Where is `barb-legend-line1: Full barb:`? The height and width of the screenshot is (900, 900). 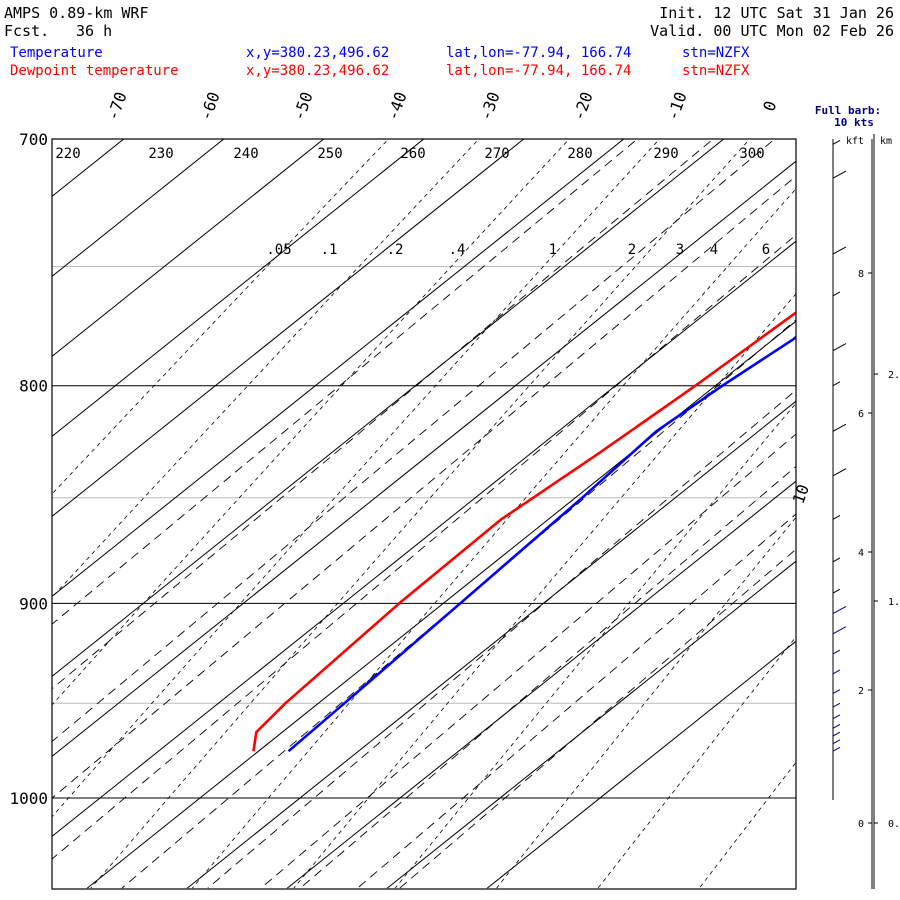
barb-legend-line1: Full barb: is located at coordinates (848, 110).